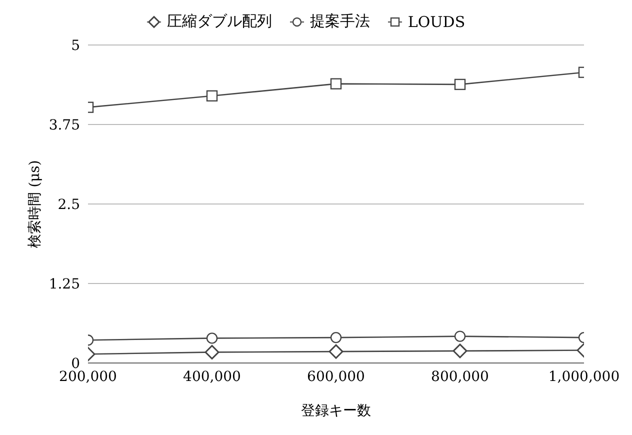 The image size is (632, 435). What do you see at coordinates (339, 21) in the screenshot?
I see `legend-label: 提案手法` at bounding box center [339, 21].